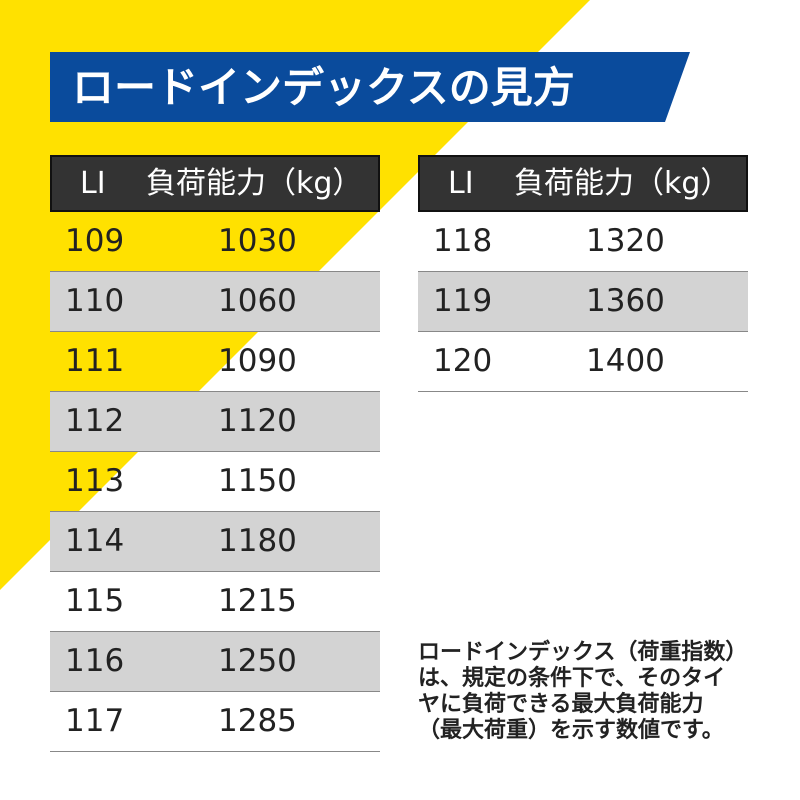  What do you see at coordinates (257, 481) in the screenshot?
I see `capacity-cell: 1150` at bounding box center [257, 481].